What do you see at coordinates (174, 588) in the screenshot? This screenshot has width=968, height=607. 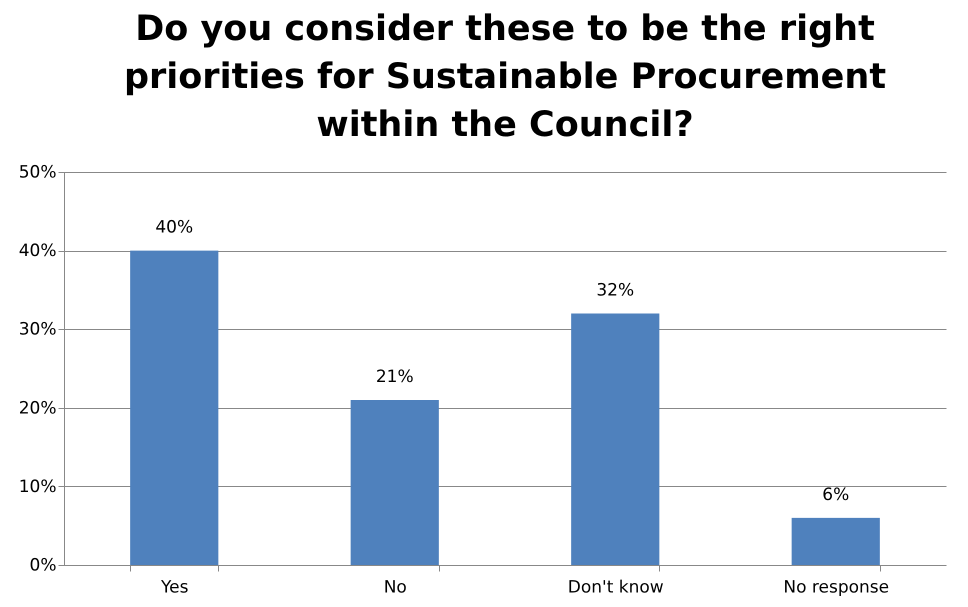 I see `x-tick-label: Yes` at bounding box center [174, 588].